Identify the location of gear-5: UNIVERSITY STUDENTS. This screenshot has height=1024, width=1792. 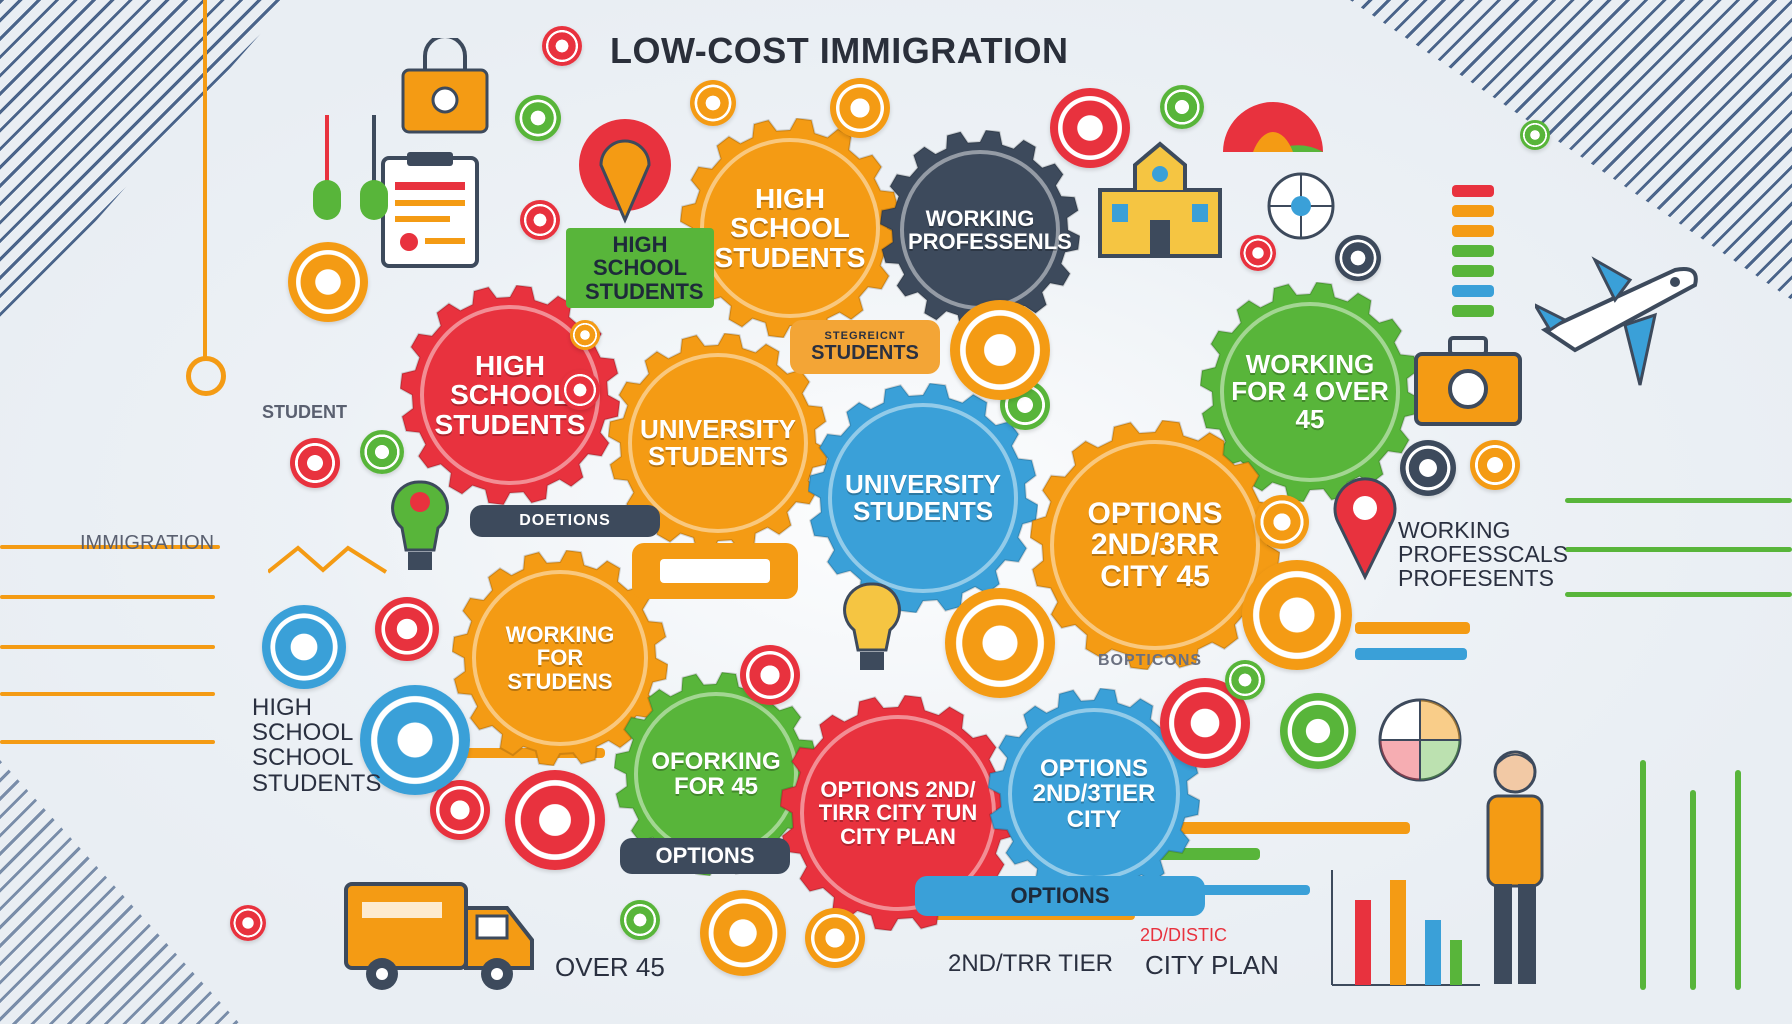
(923, 498).